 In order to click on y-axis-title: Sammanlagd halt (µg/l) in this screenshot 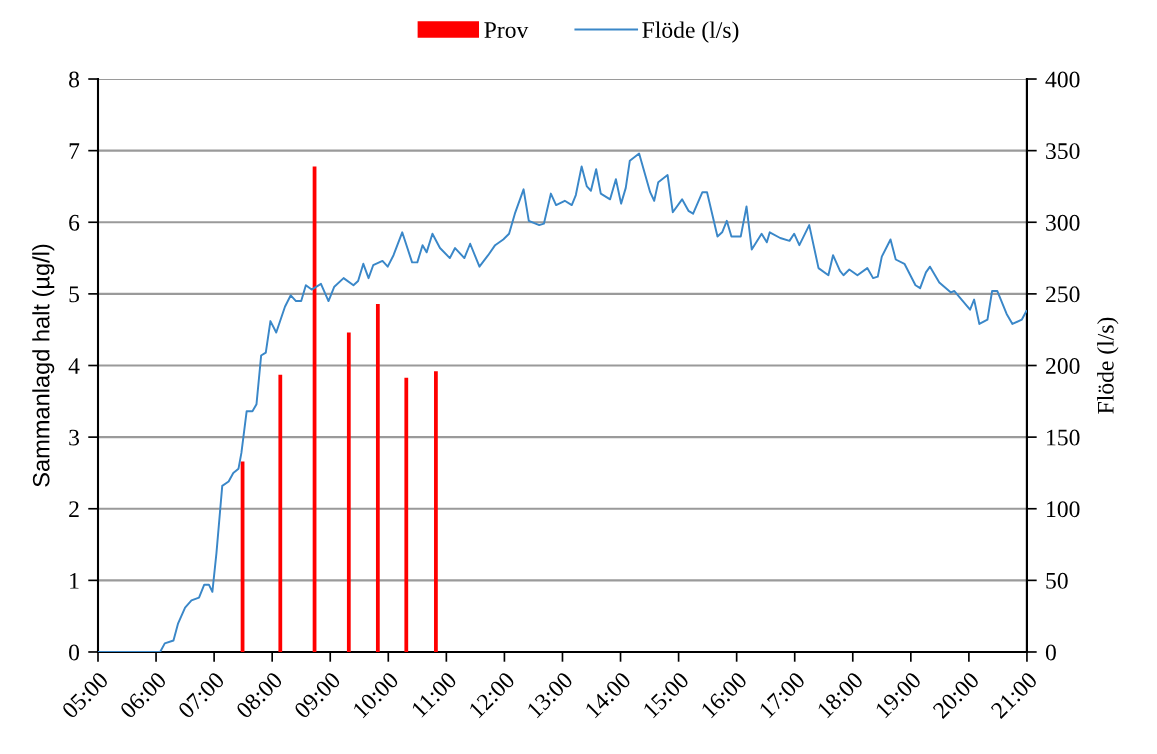, I will do `click(43, 365)`.